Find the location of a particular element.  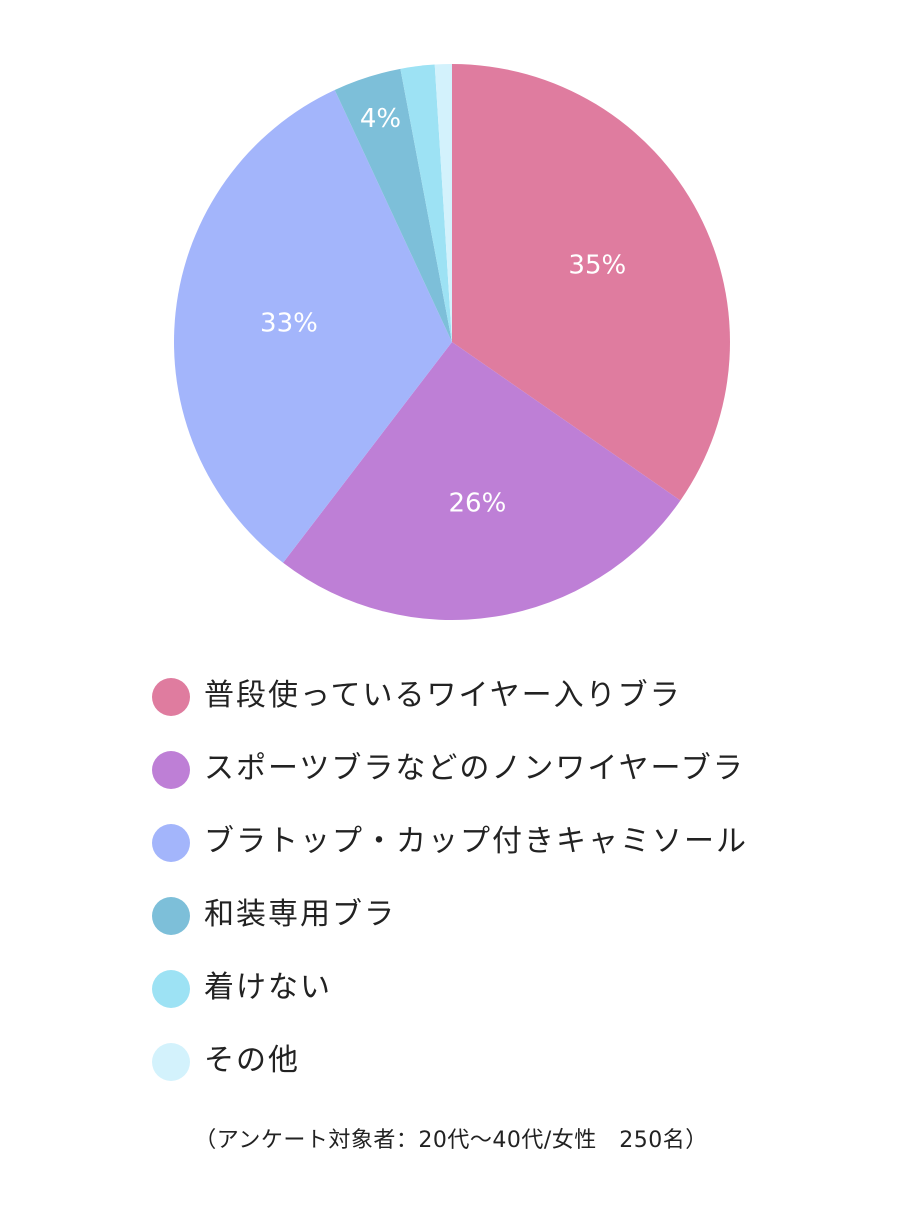

legend-item-3: ブラトップ・カップ付きキャミソール is located at coordinates (450, 855).